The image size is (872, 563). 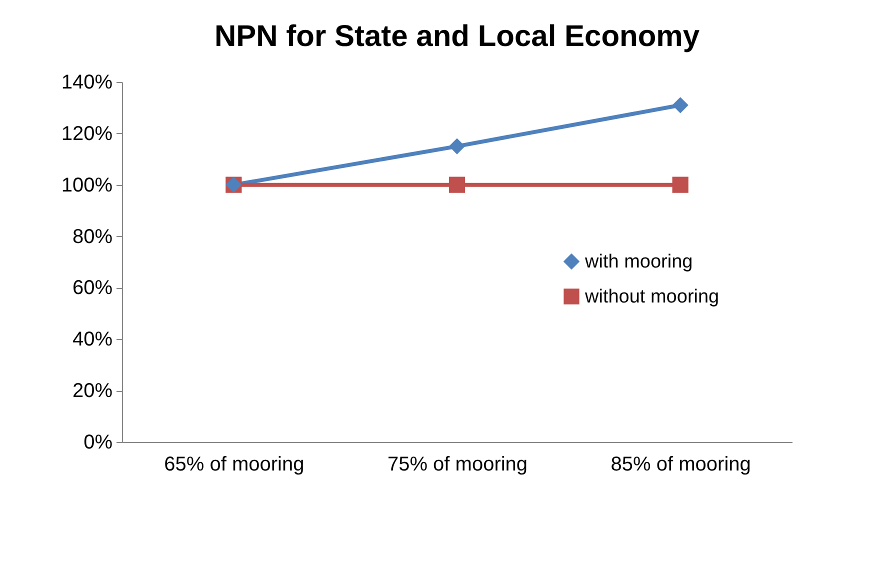 I want to click on y-tick-label: 140%, so click(x=87, y=83).